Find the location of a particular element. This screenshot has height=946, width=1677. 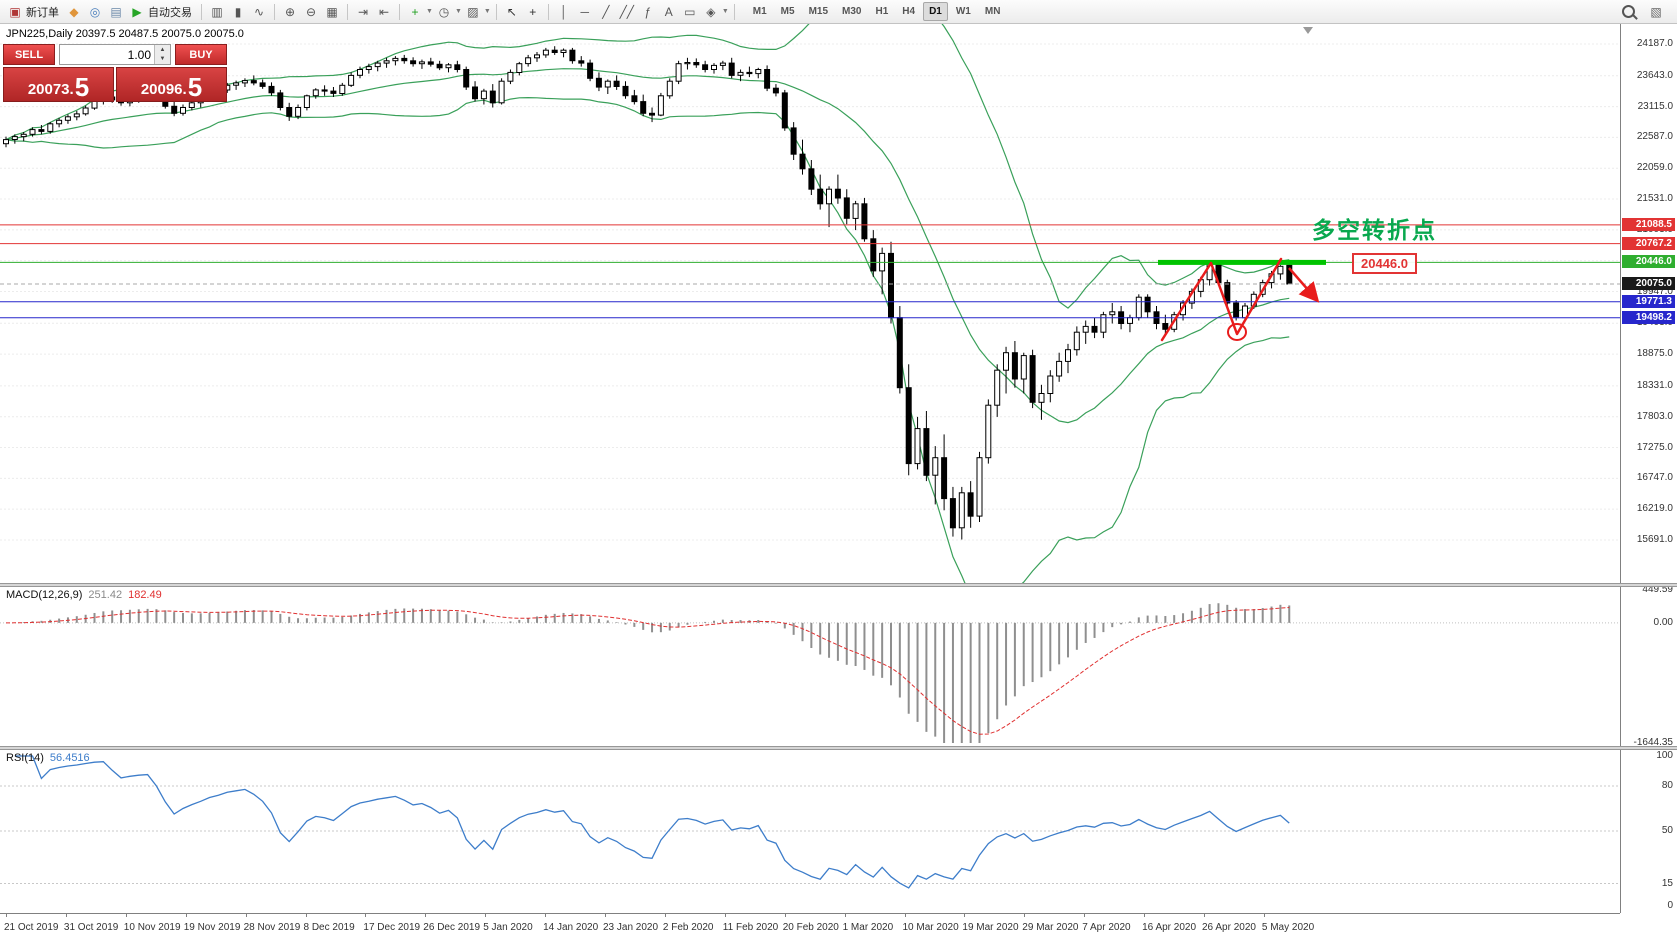

indicators-button: + ▼ is located at coordinates (418, 12).